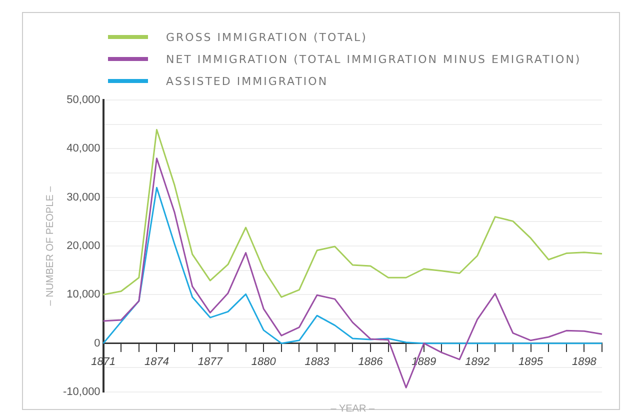 The image size is (622, 412). What do you see at coordinates (83, 294) in the screenshot?
I see `y-tick-label: 10,000` at bounding box center [83, 294].